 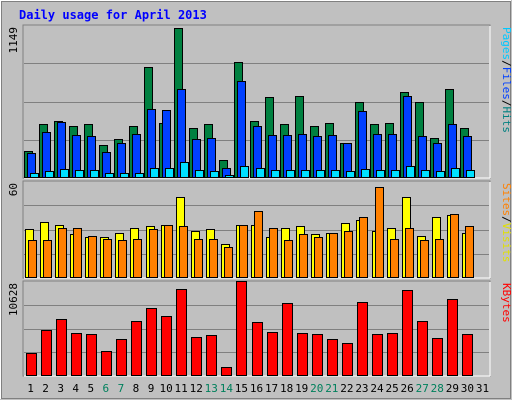 What do you see at coordinates (391, 388) in the screenshot?
I see `day-label: 25` at bounding box center [391, 388].